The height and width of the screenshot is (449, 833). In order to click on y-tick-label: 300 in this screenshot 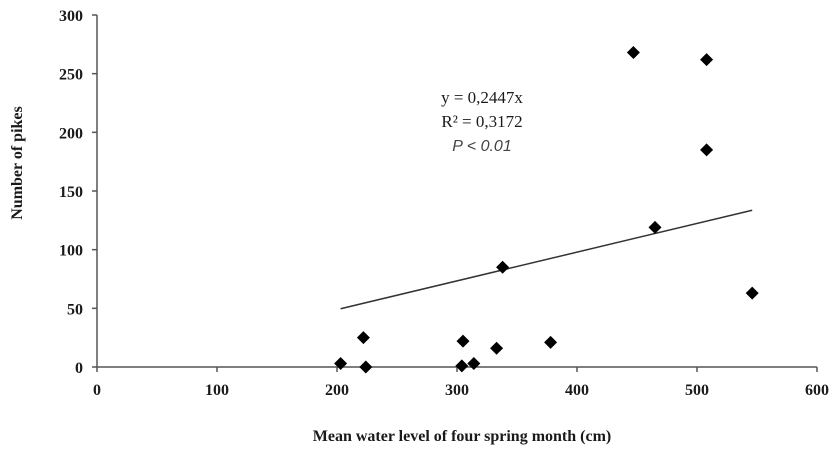, I will do `click(71, 16)`.